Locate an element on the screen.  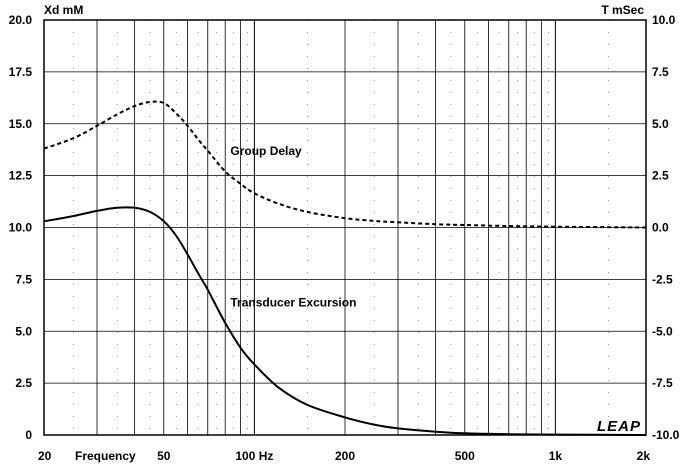
y2-tick-label: 7.5 is located at coordinates (660, 72).